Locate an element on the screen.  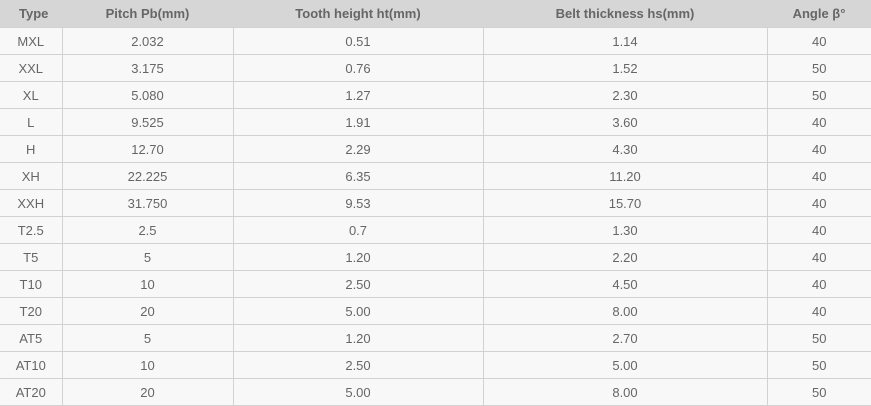
table-cell: 0.76 is located at coordinates (358, 68).